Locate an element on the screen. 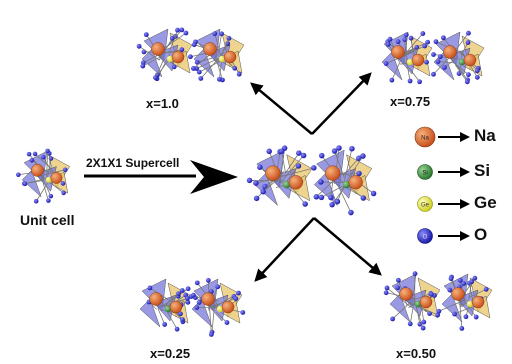 The width and height of the screenshot is (512, 364). unit-cell-label: Unit cell is located at coordinates (47, 220).